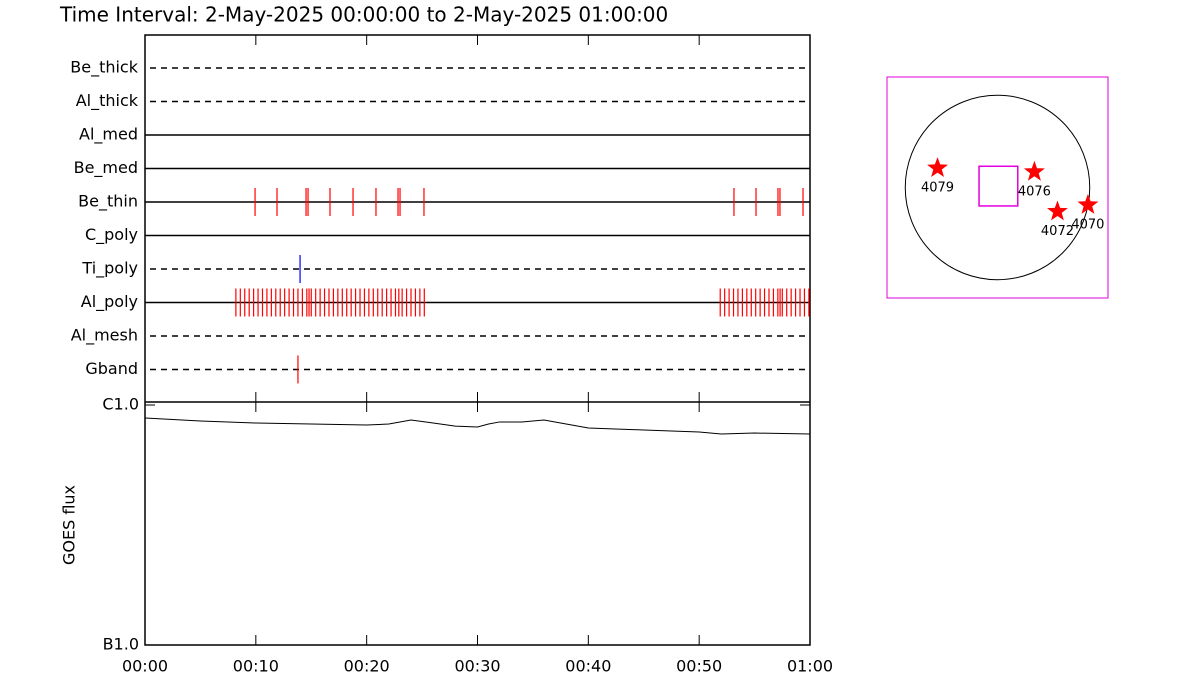  I want to click on filter-label: Be_med, so click(106, 168).